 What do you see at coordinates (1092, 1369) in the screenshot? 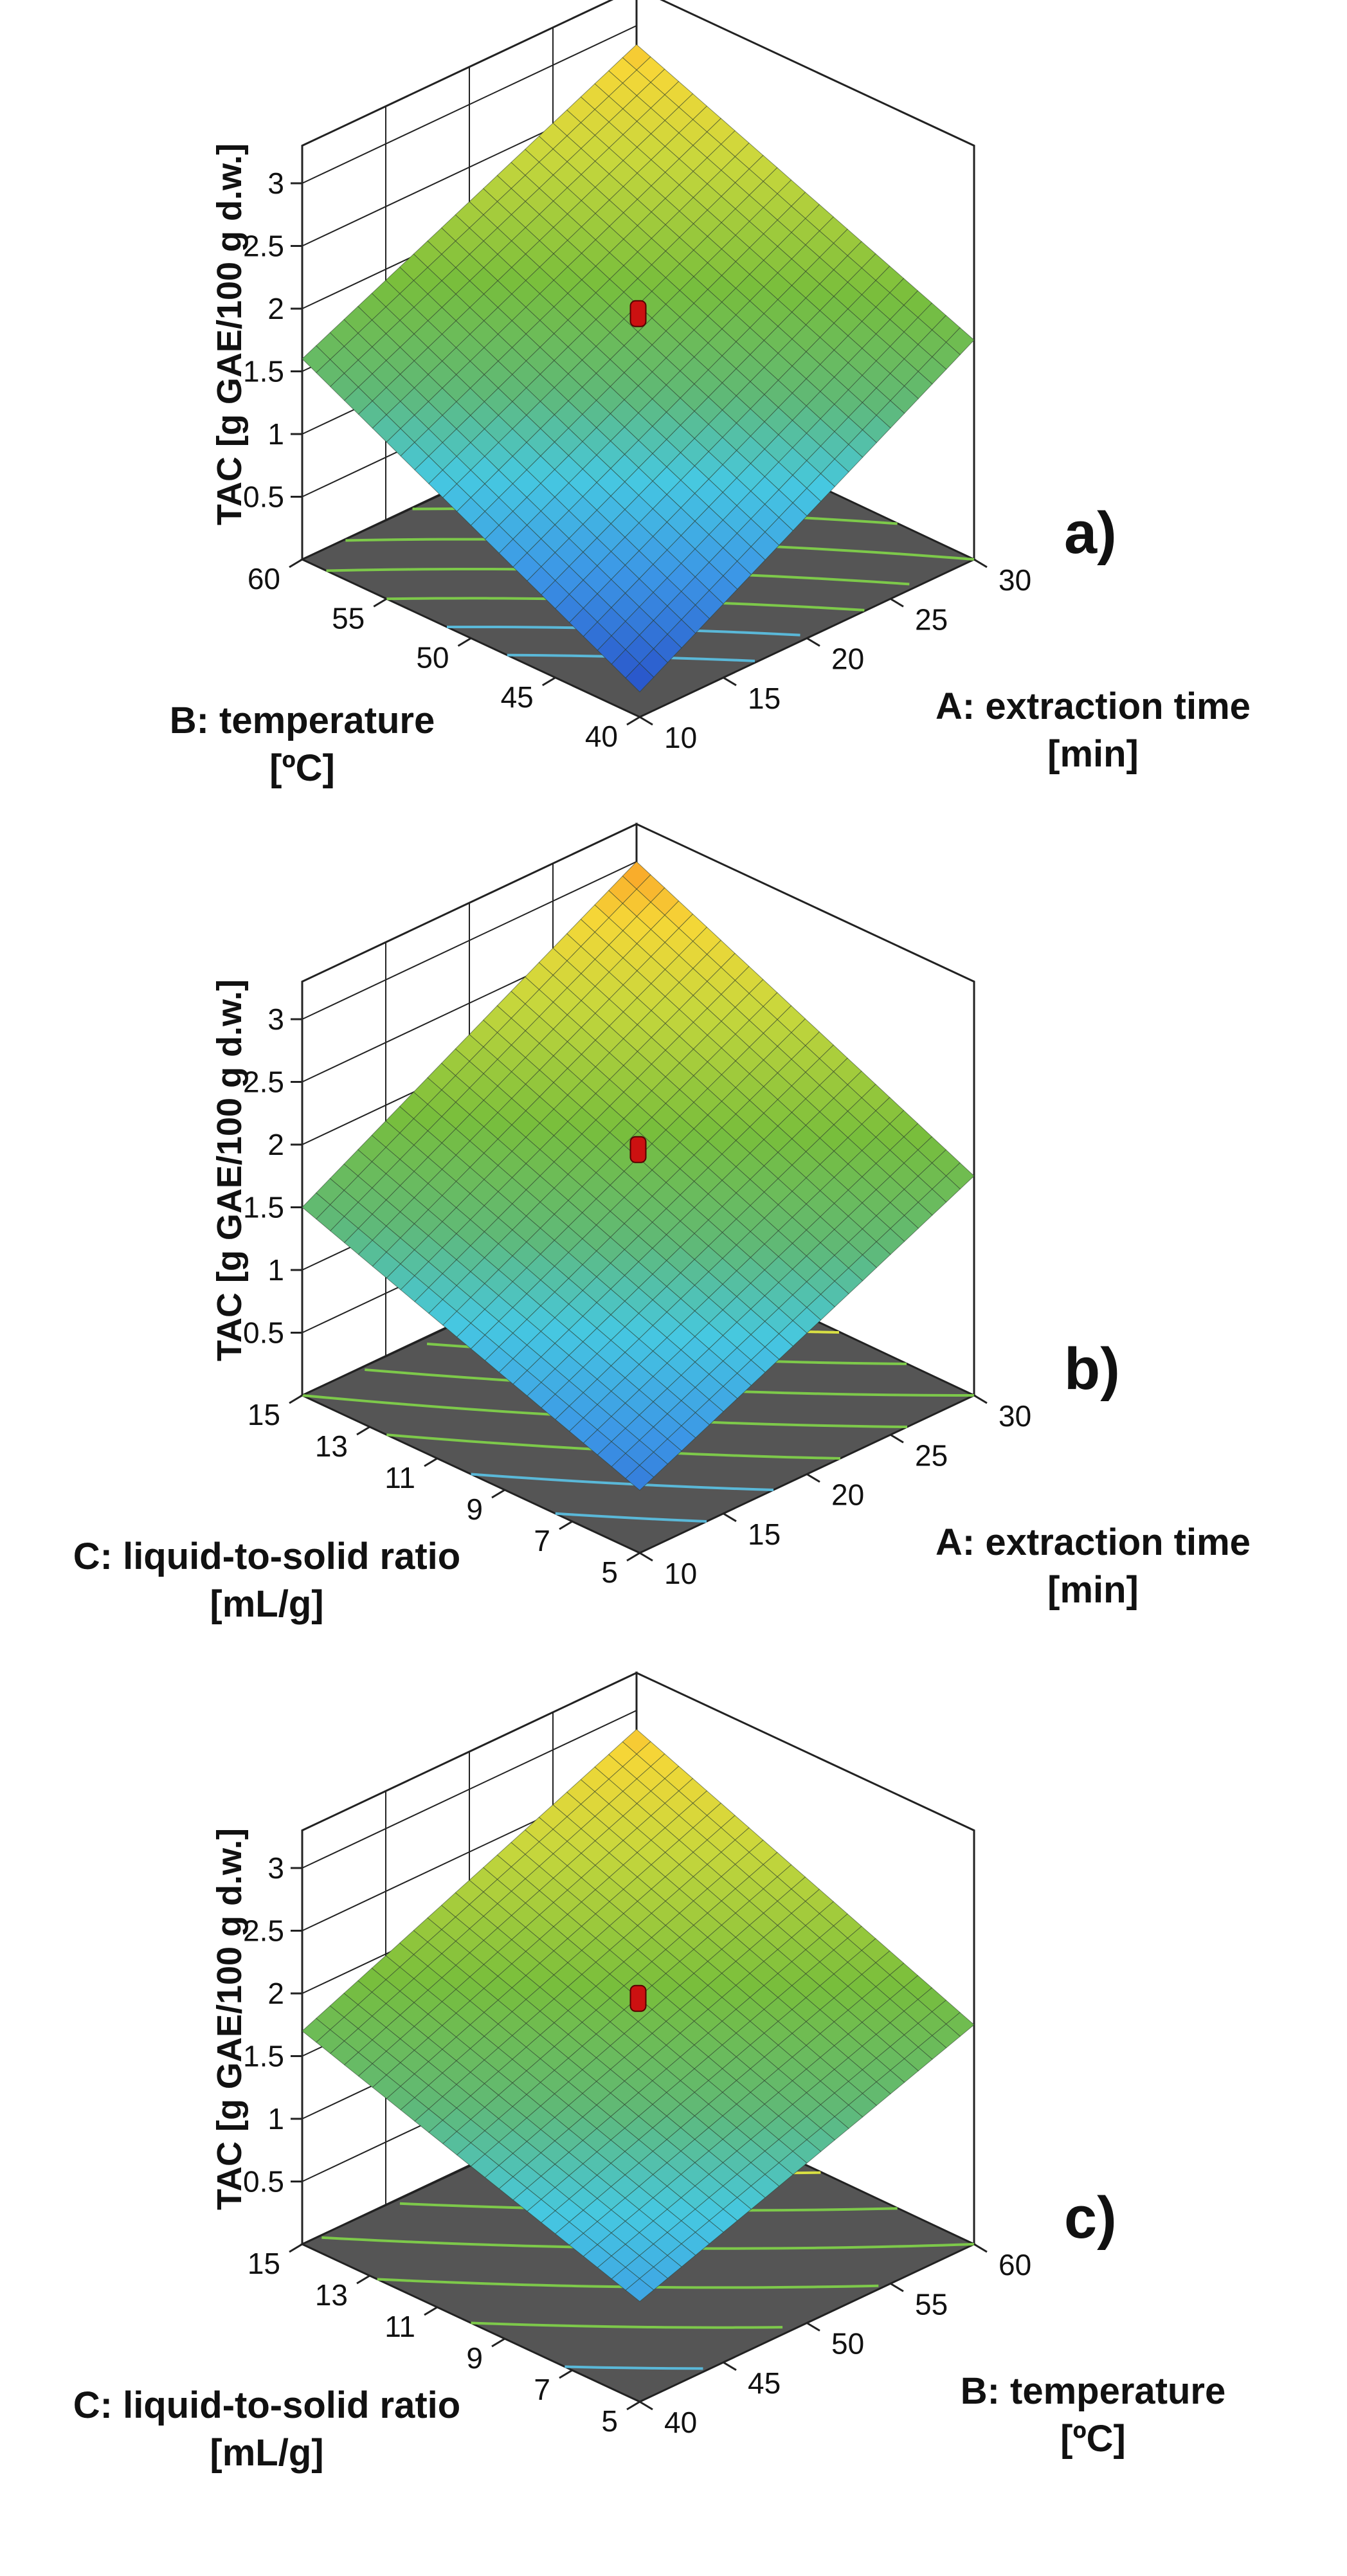
I see `panel-label: b)` at bounding box center [1092, 1369].